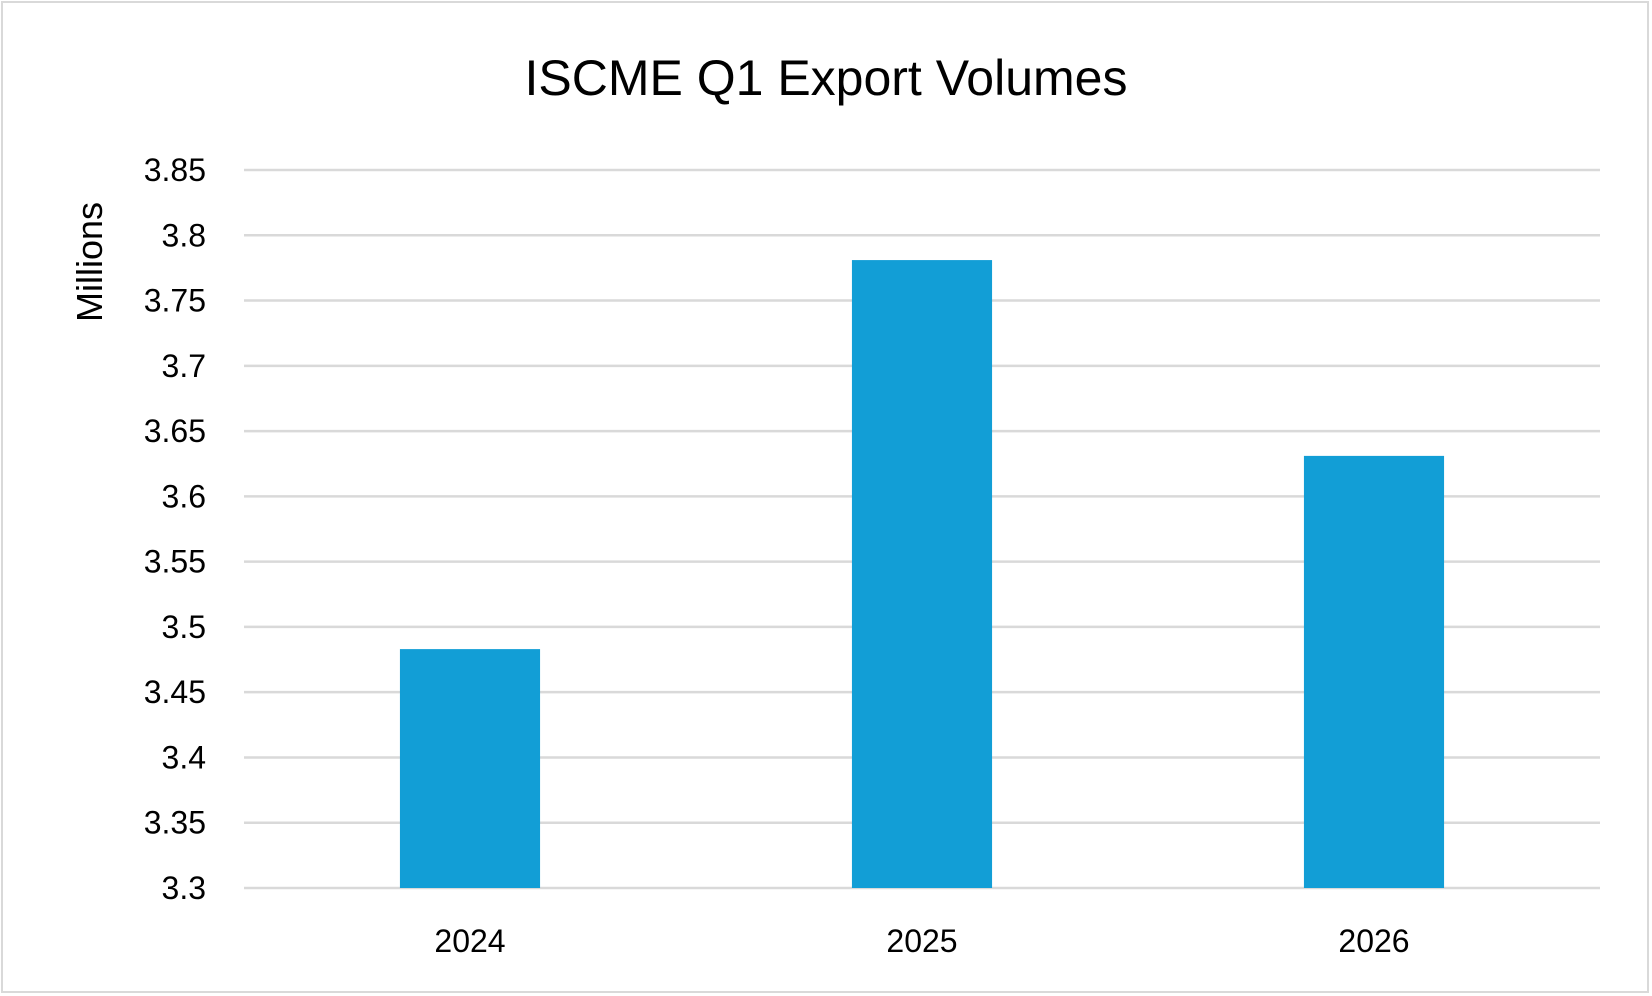  What do you see at coordinates (175, 431) in the screenshot?
I see `y-tick-label: 3.65` at bounding box center [175, 431].